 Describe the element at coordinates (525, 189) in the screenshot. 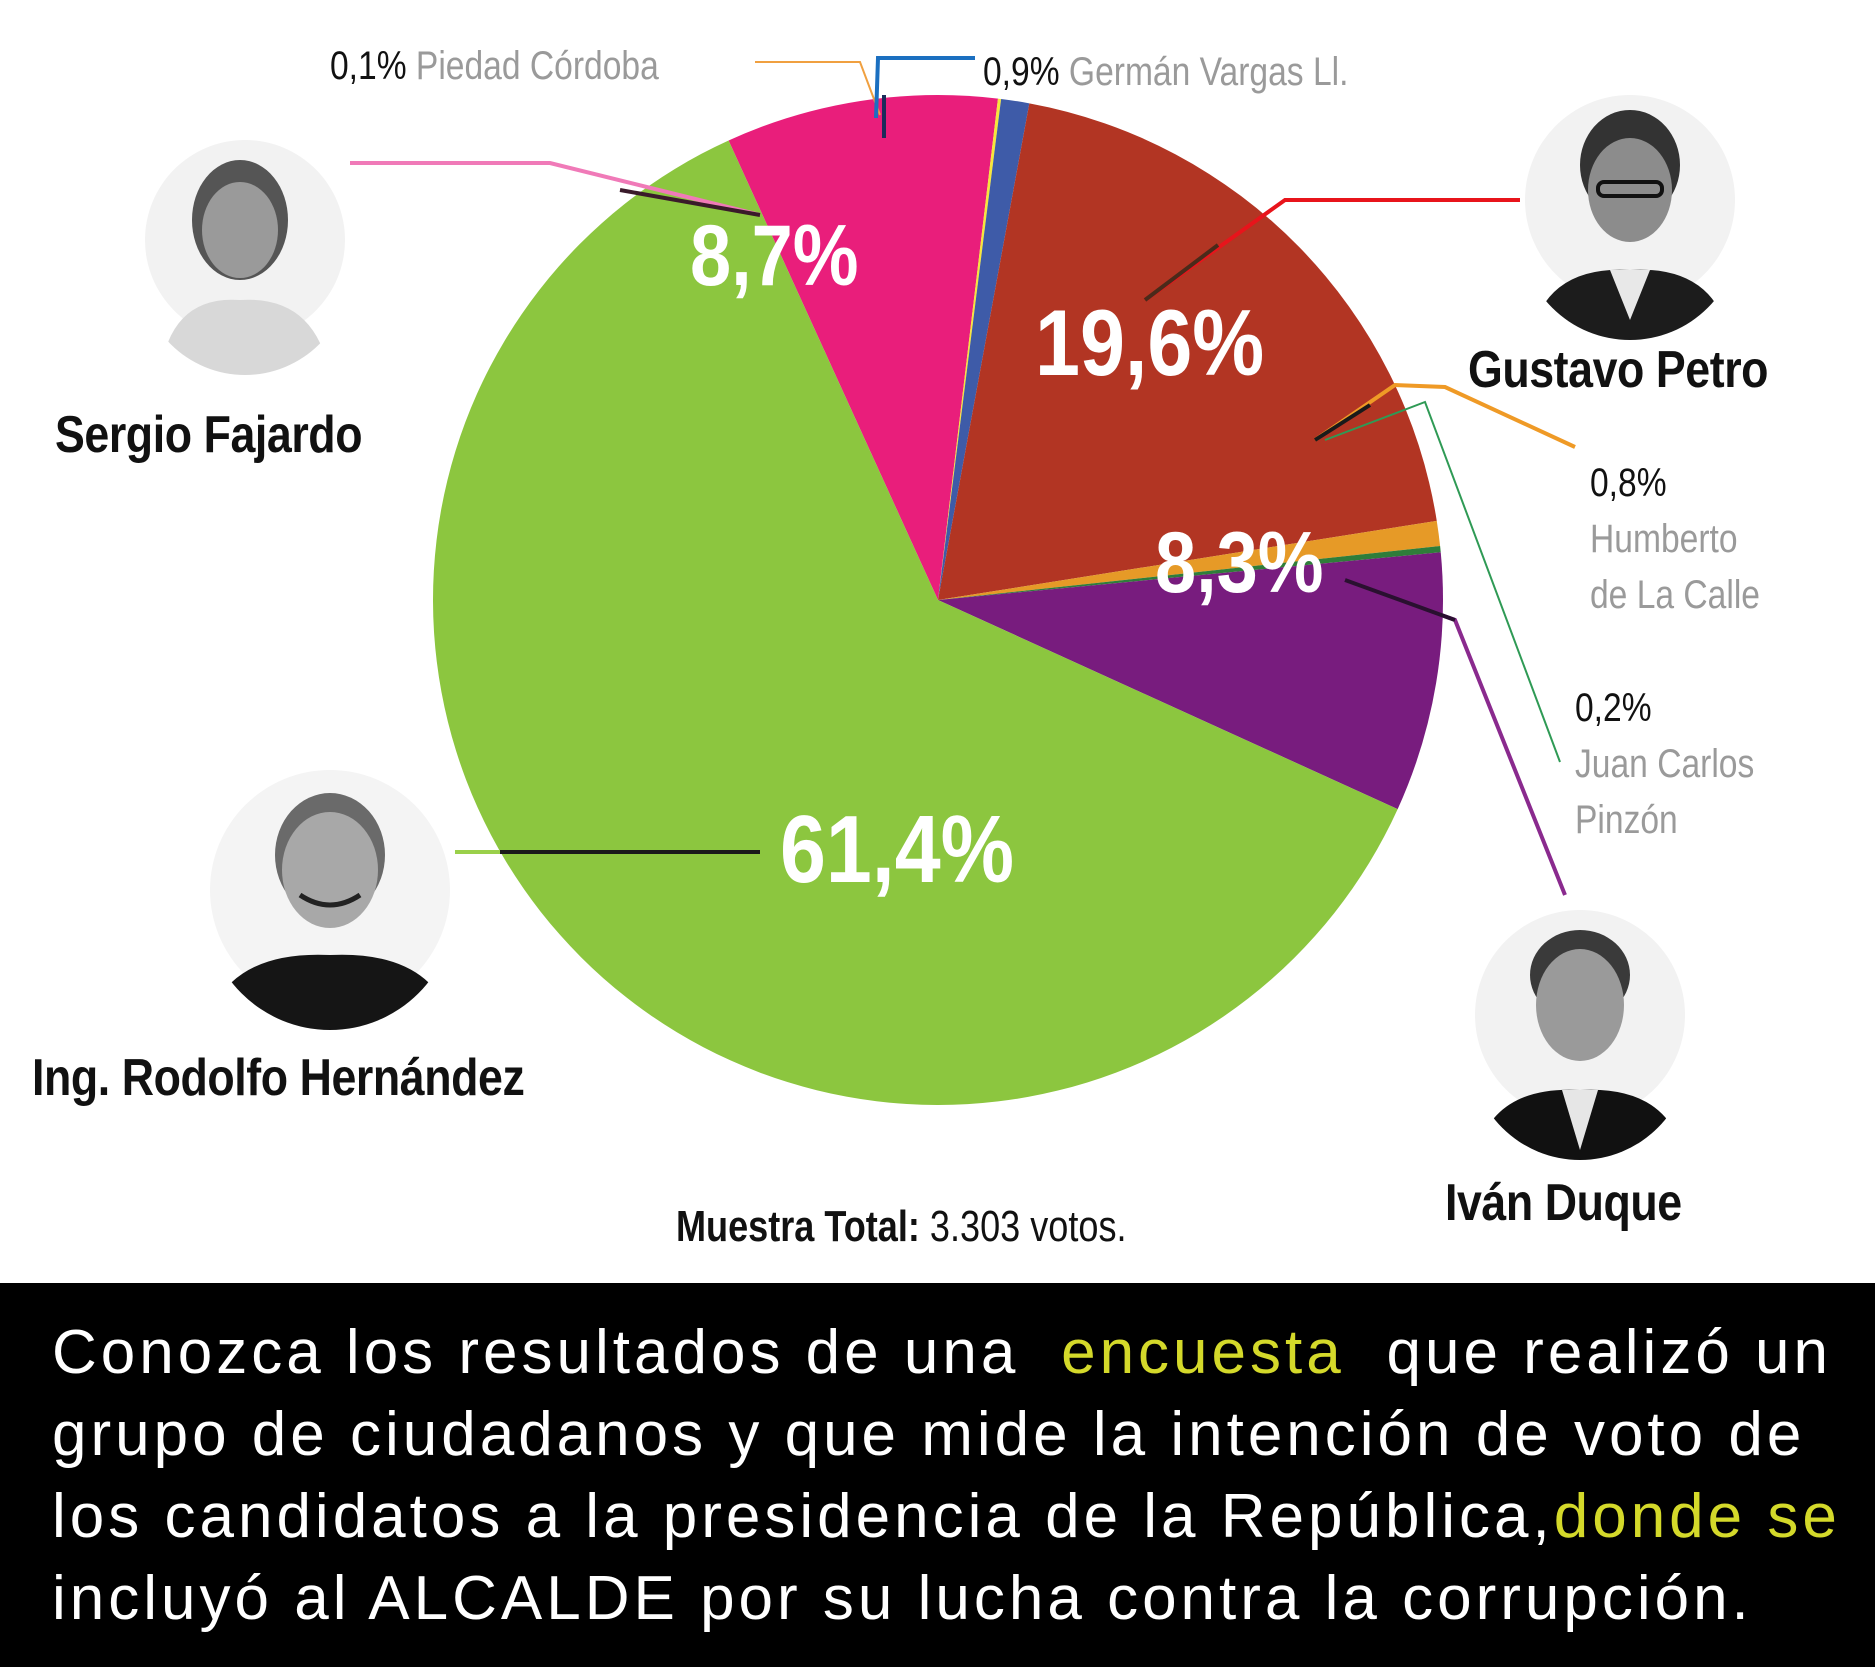

I see `leader-fajardo` at that location.